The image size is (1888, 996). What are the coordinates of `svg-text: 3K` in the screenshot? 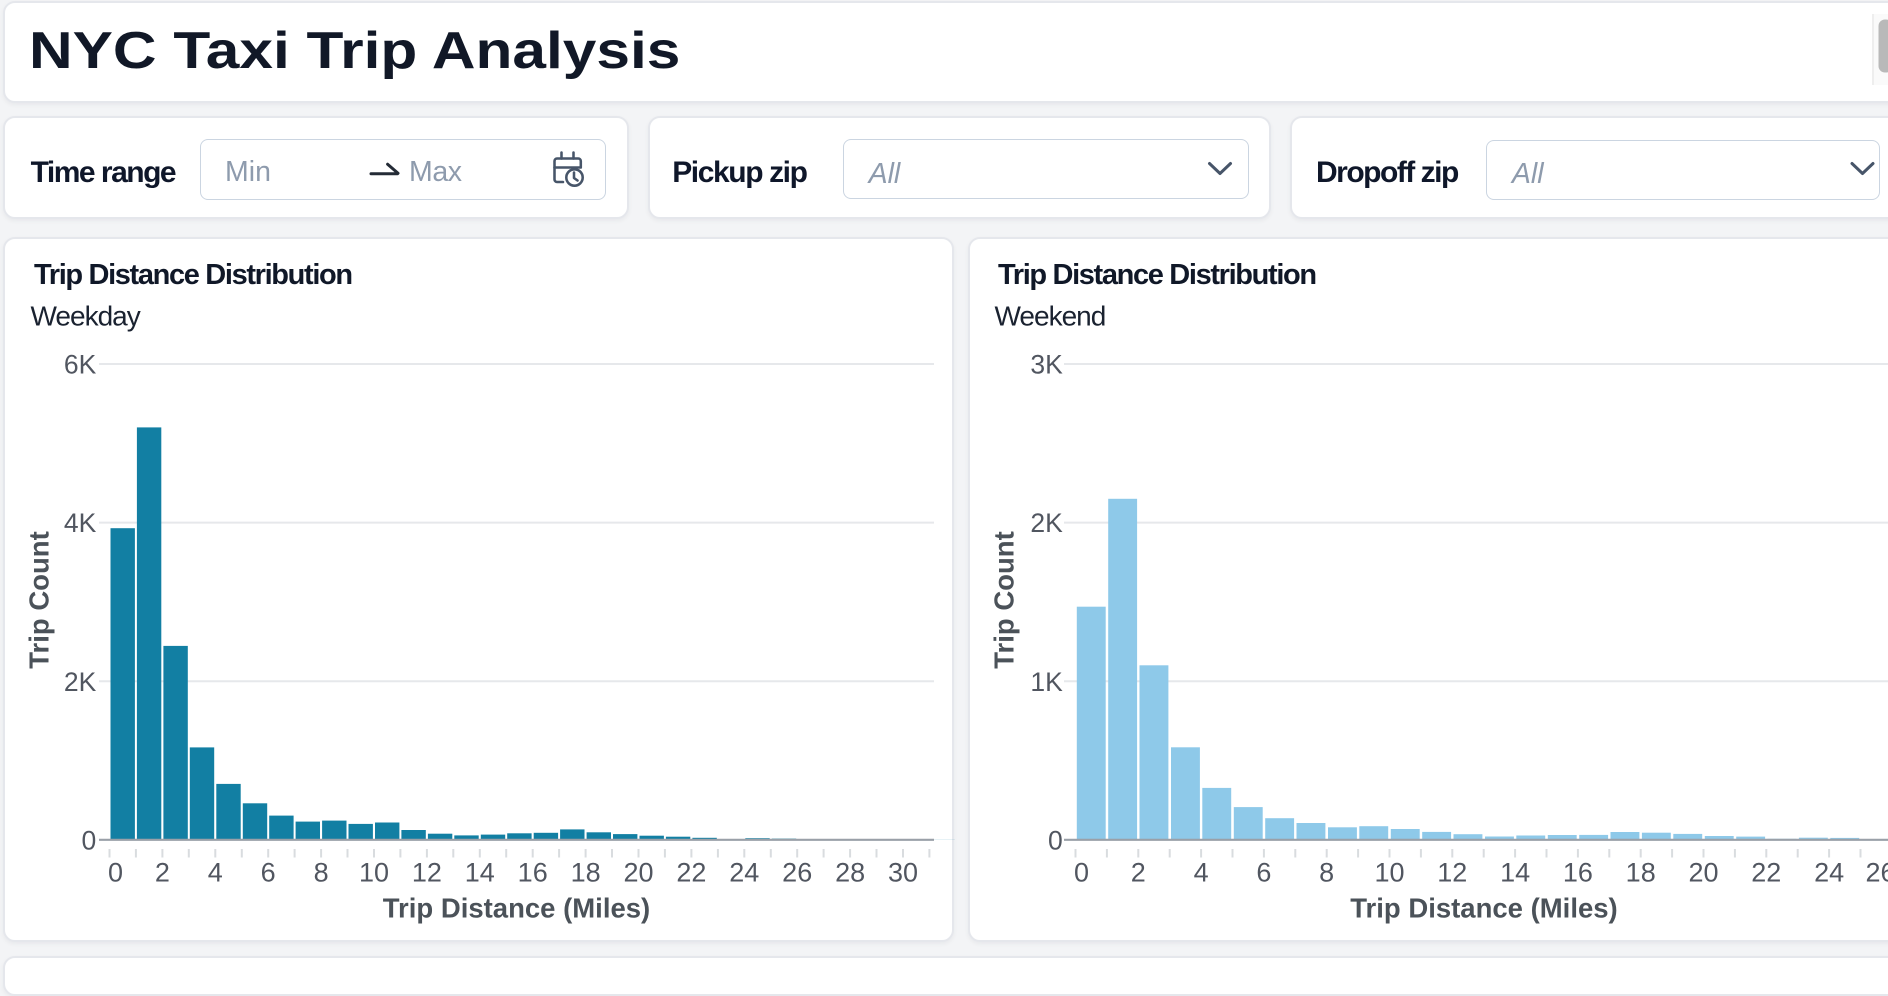 It's located at (1046, 365).